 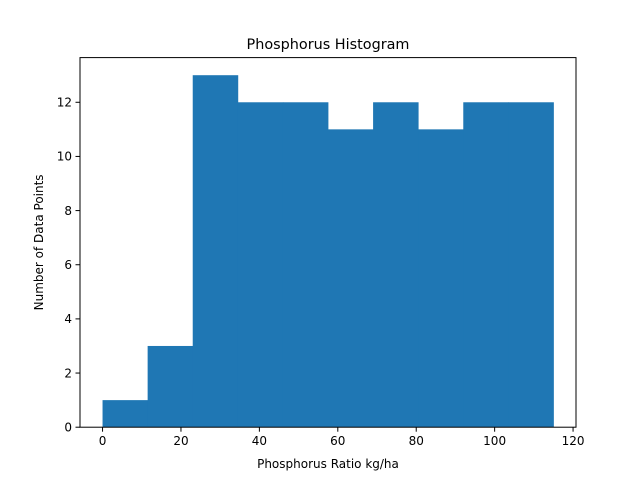 What do you see at coordinates (573, 441) in the screenshot?
I see `x-tick-label: 120` at bounding box center [573, 441].